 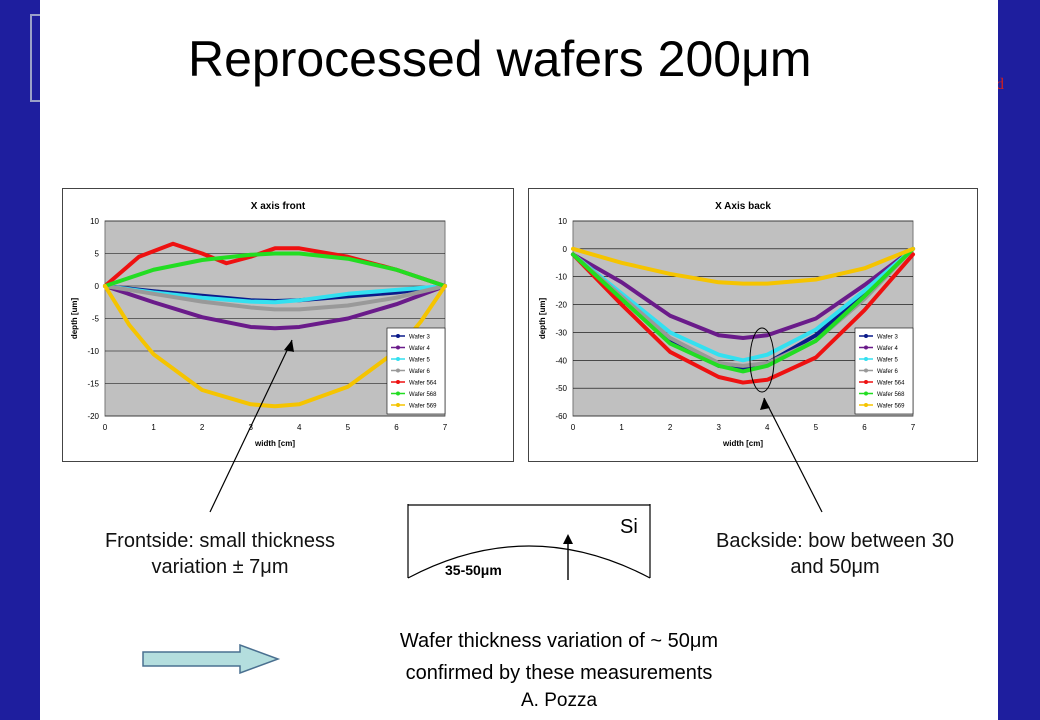 I want to click on back-ytick-label: 10, so click(x=562, y=221).